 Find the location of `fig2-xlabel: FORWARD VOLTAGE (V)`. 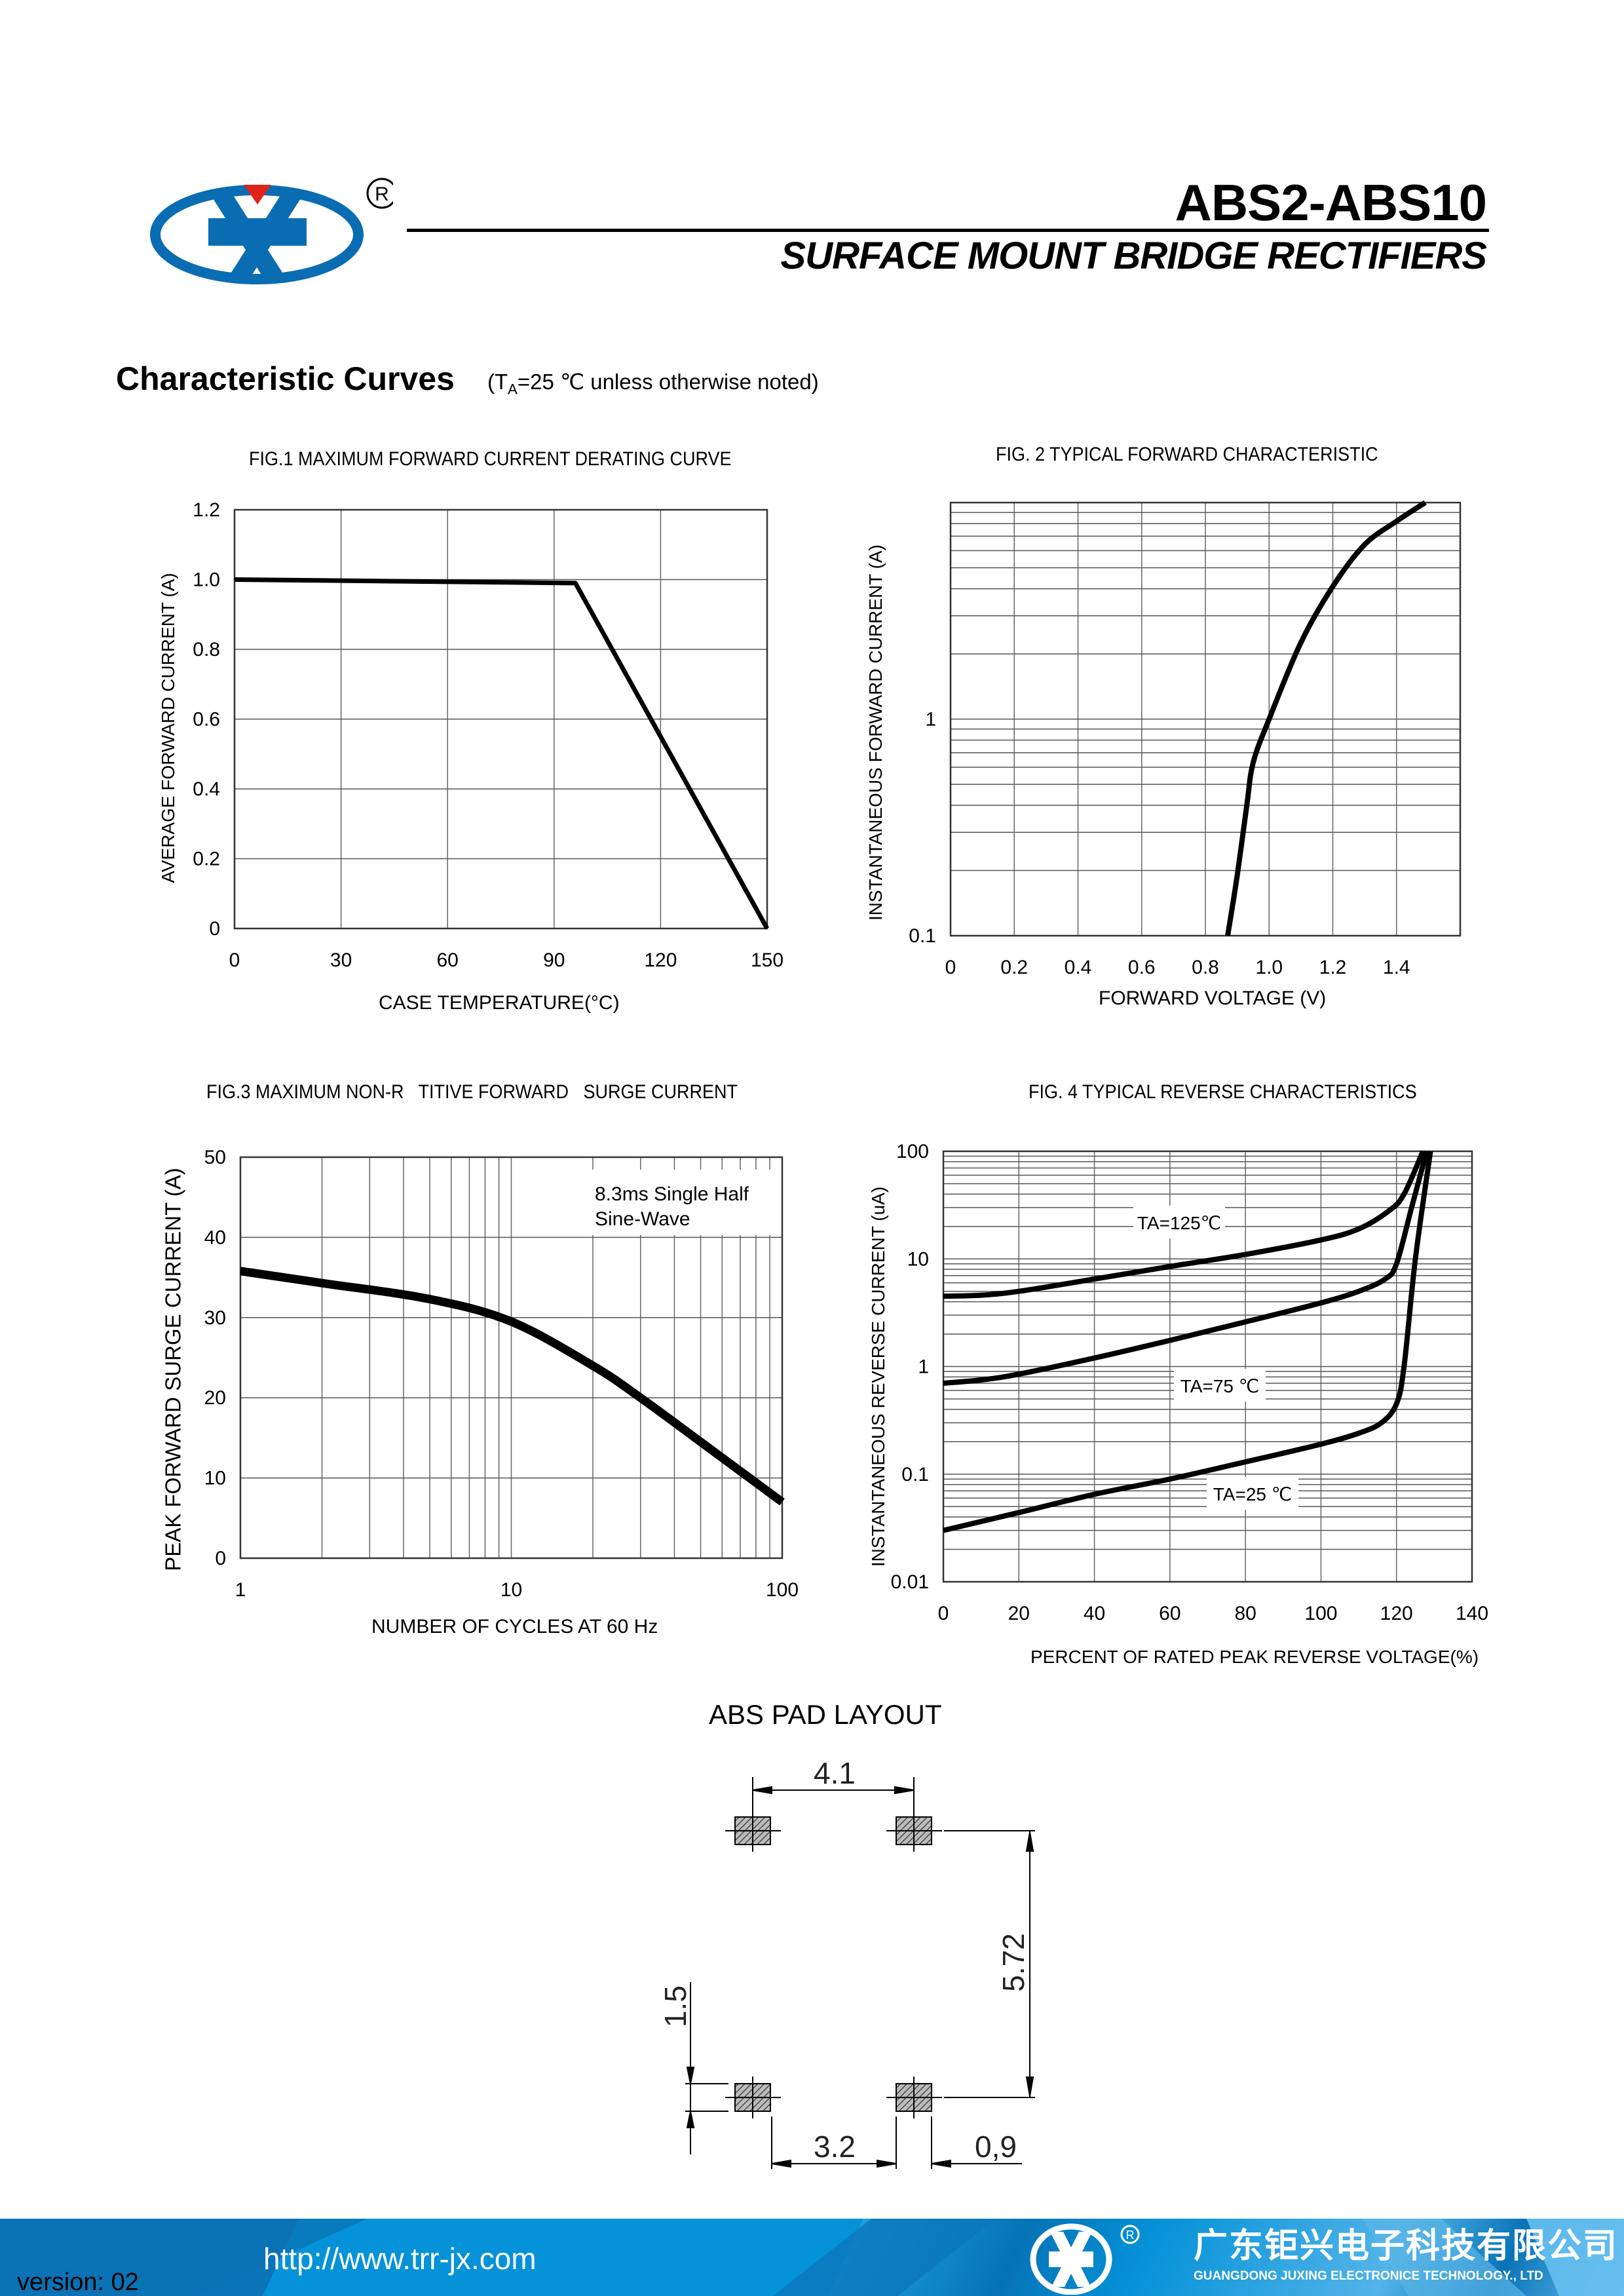

fig2-xlabel: FORWARD VOLTAGE (V) is located at coordinates (1213, 998).